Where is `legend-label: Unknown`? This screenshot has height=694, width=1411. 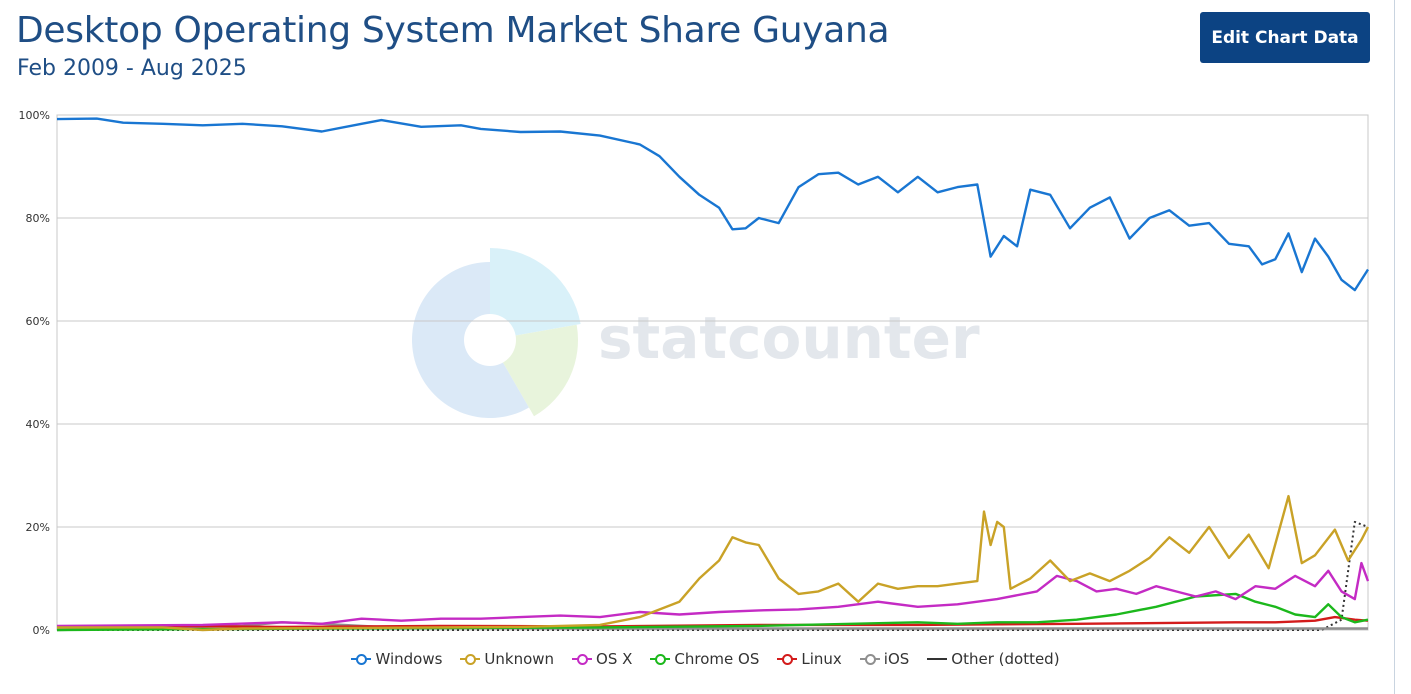
legend-label: Unknown is located at coordinates (519, 659).